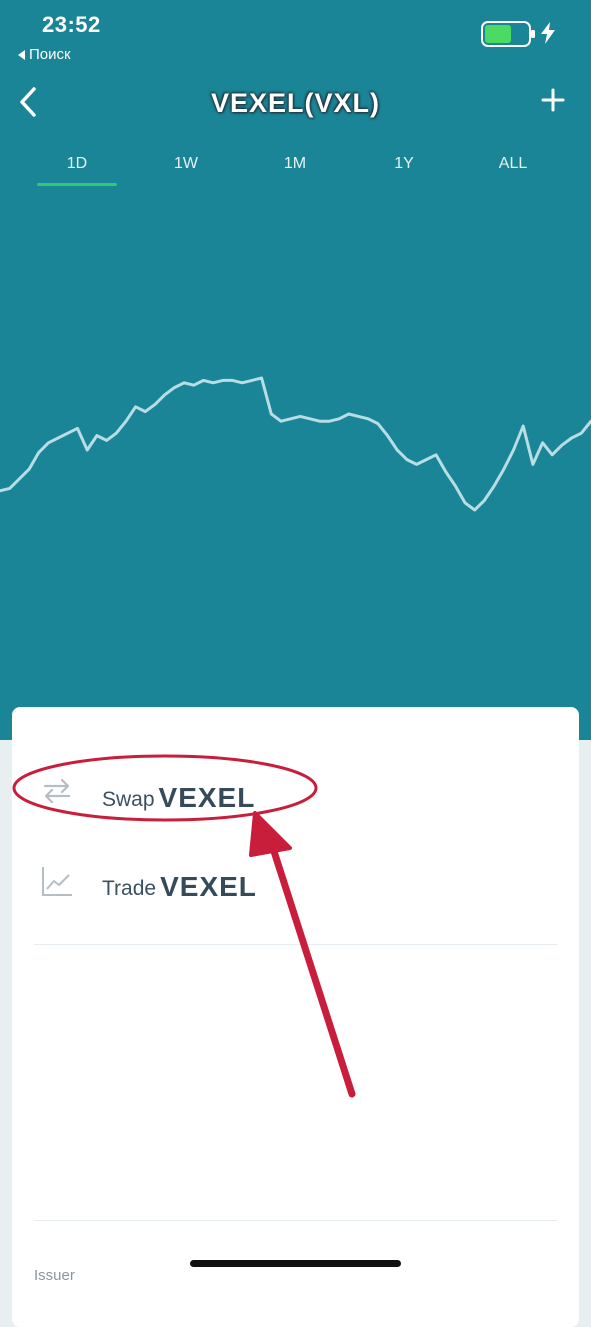  I want to click on home-indicator, so click(295, 1263).